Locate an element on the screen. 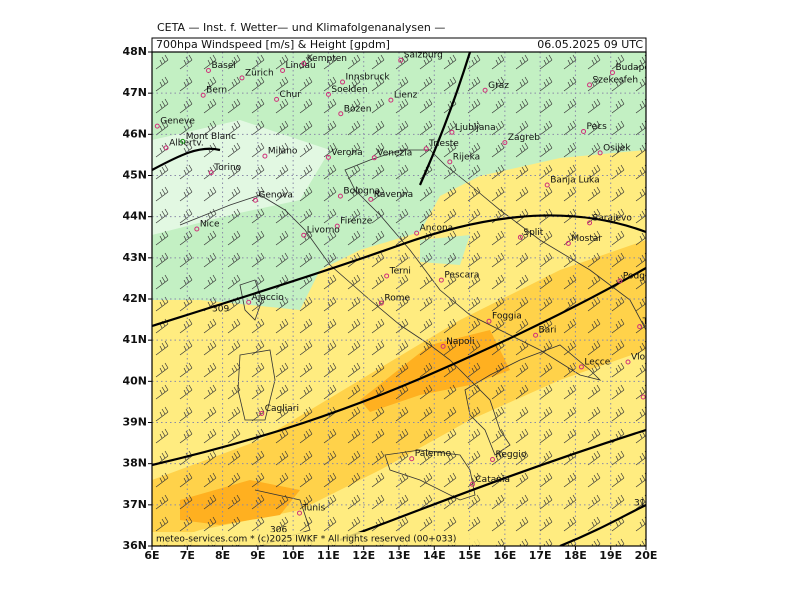  city-label: Bologna is located at coordinates (361, 192).